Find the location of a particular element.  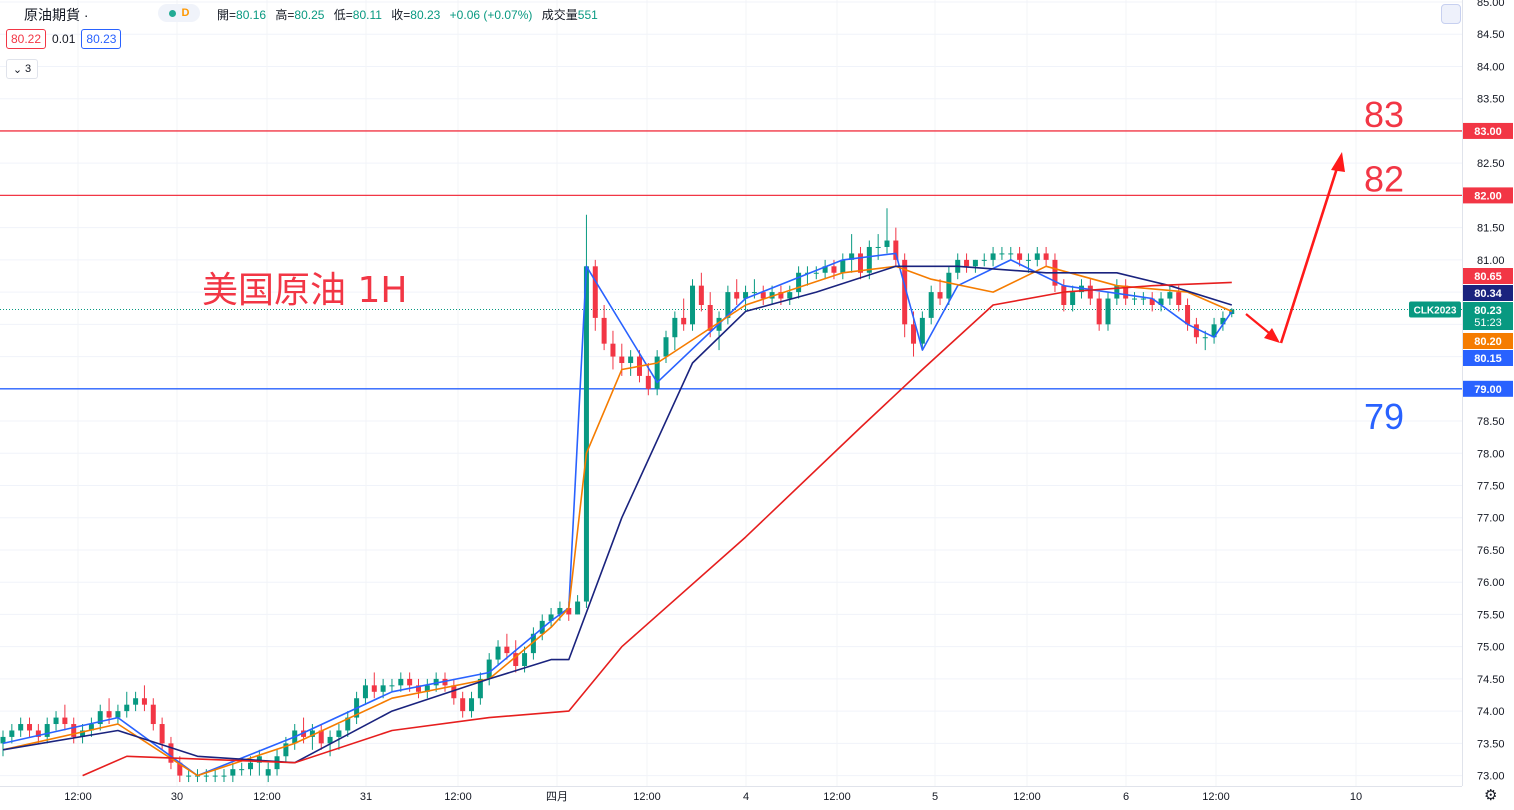

level-tag-label: 83.00 is located at coordinates (1488, 132).